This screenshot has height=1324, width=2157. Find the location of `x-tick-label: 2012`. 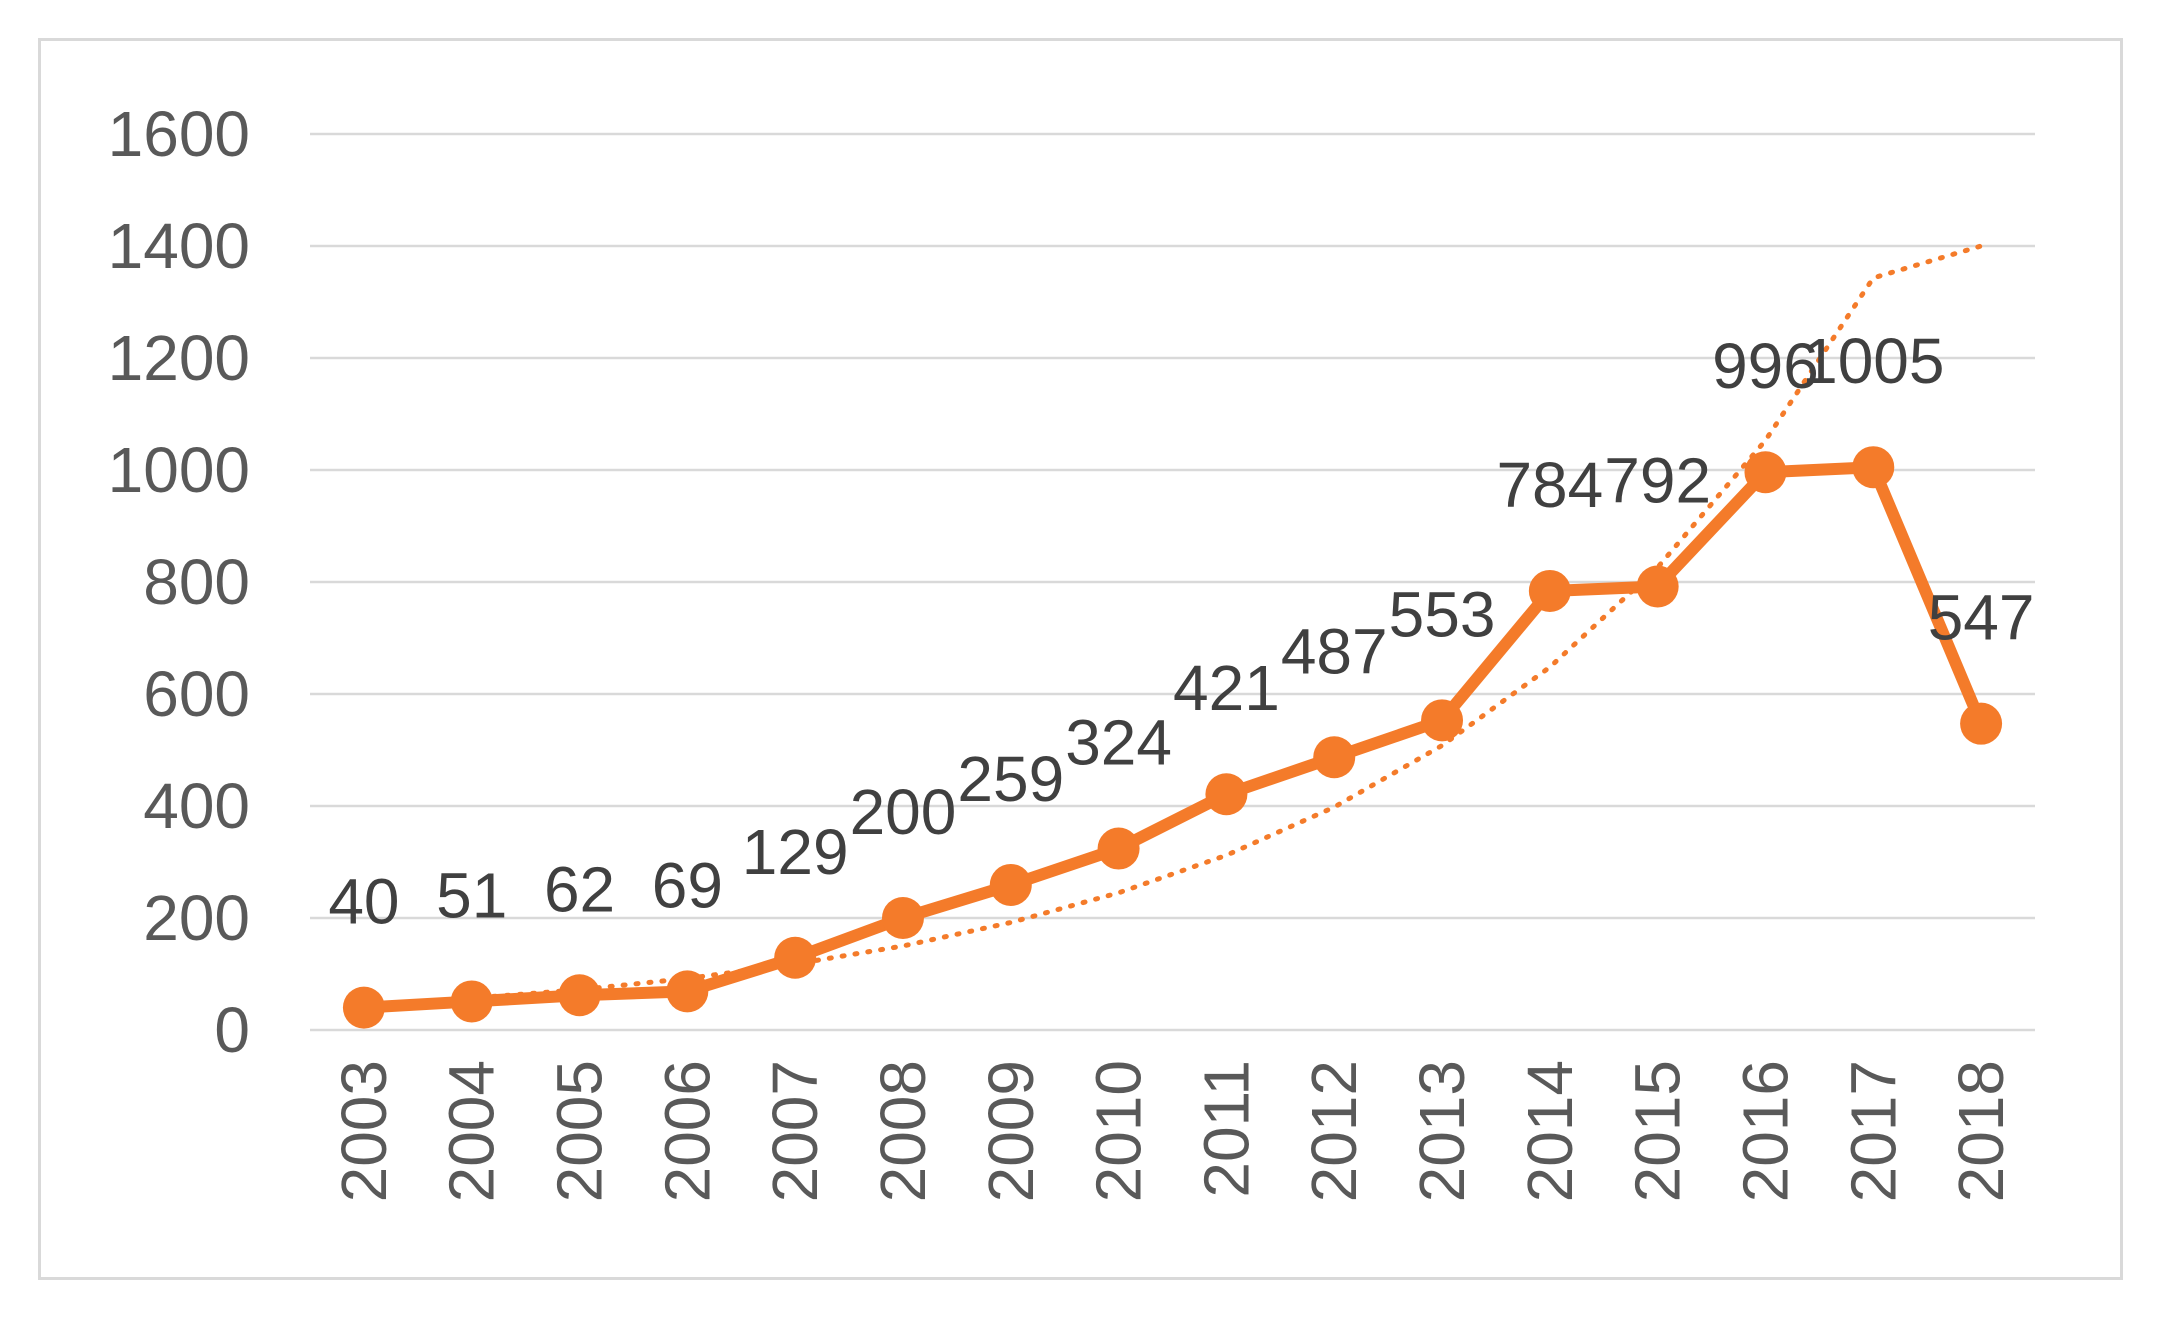

x-tick-label: 2012 is located at coordinates (1334, 1131).